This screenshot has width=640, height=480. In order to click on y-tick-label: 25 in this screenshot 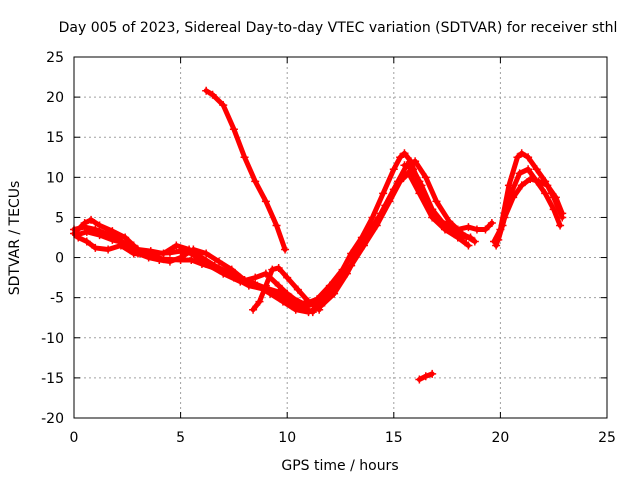, I will do `click(55, 58)`.